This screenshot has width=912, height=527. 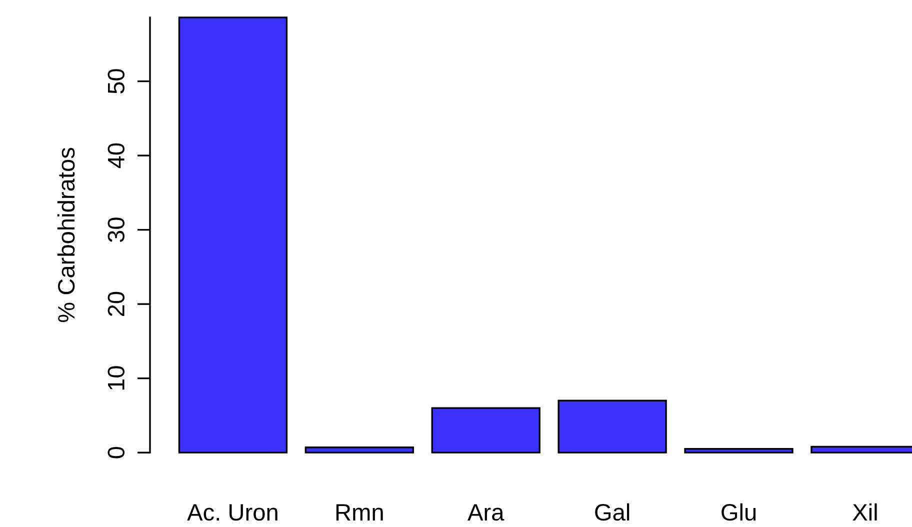 What do you see at coordinates (116, 81) in the screenshot?
I see `y-tick-label: 50` at bounding box center [116, 81].